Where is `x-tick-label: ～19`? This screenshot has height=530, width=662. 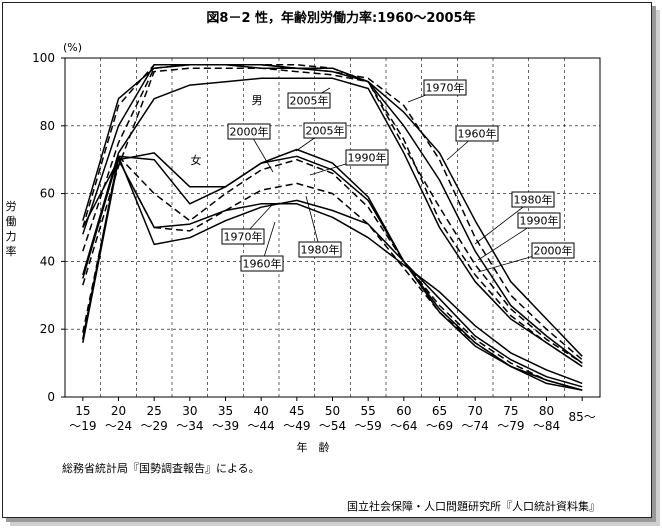
x-tick-label: ～19 is located at coordinates (82, 426).